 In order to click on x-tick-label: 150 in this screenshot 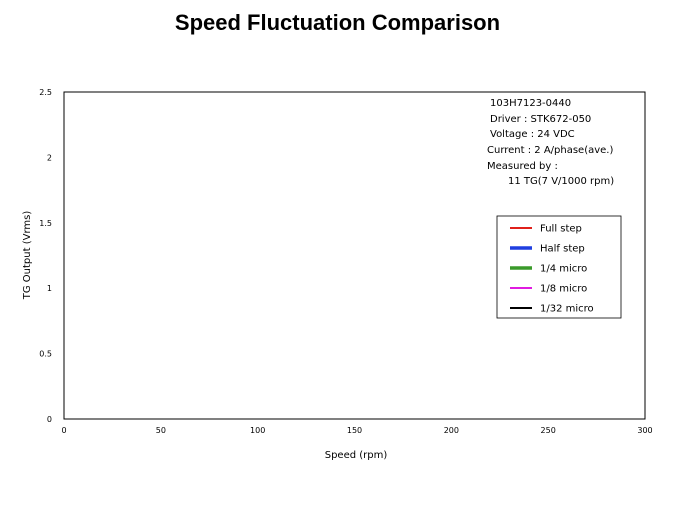, I will do `click(354, 430)`.